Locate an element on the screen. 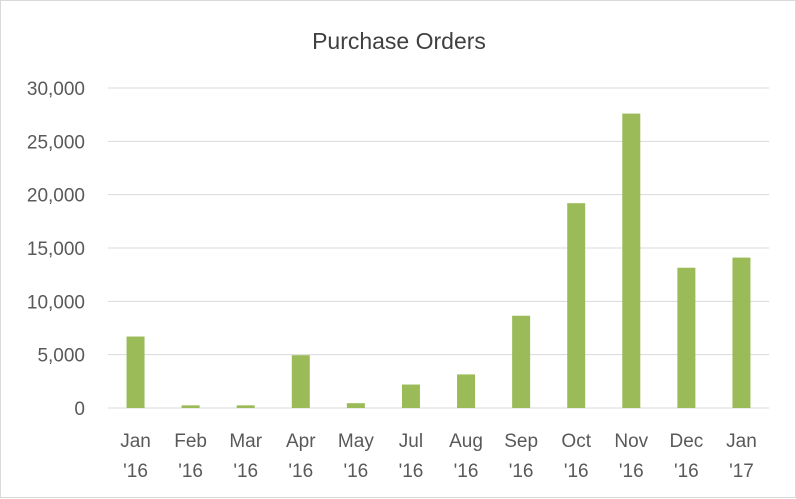 This screenshot has width=796, height=499. x-tick-label: Apr '16 is located at coordinates (301, 456).